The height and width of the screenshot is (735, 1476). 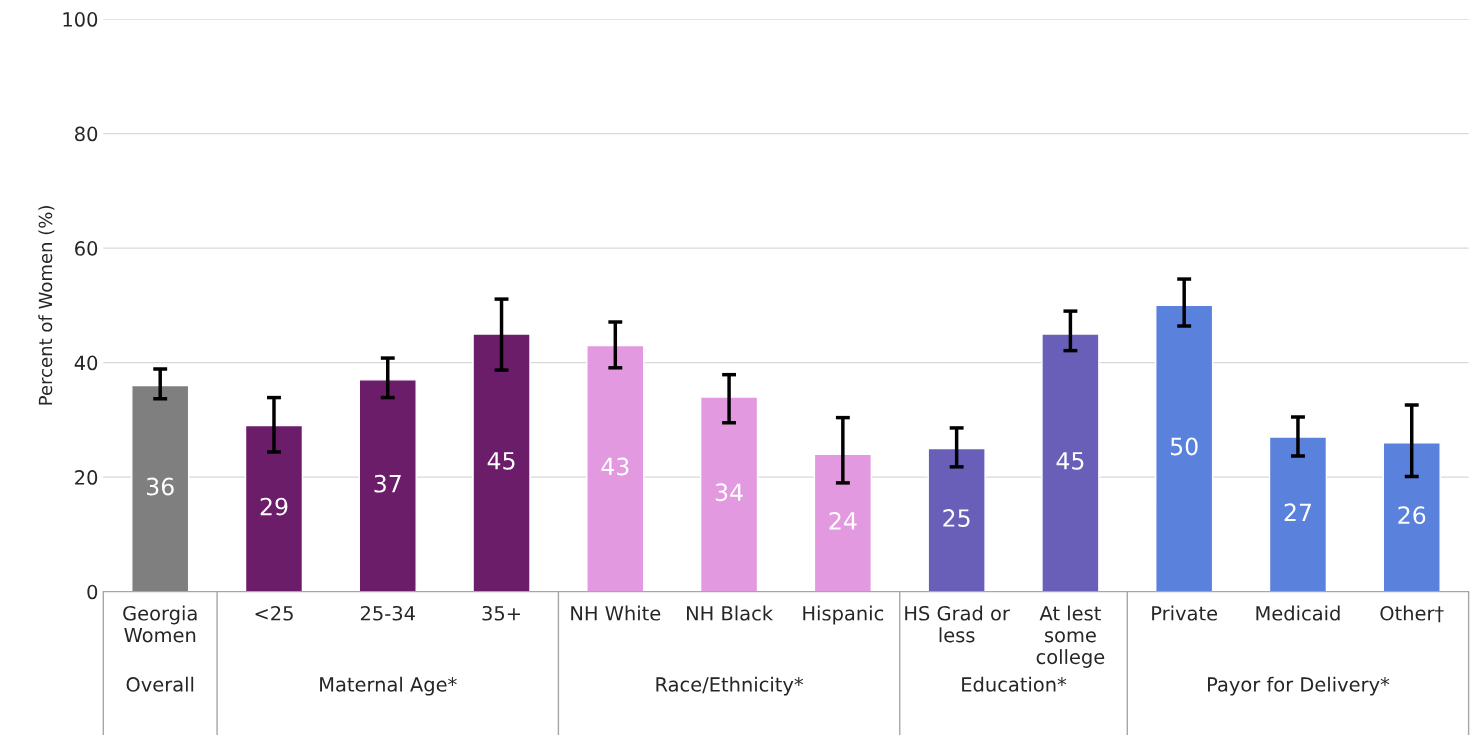 I want to click on y-tick-label: 100, so click(x=80, y=19).